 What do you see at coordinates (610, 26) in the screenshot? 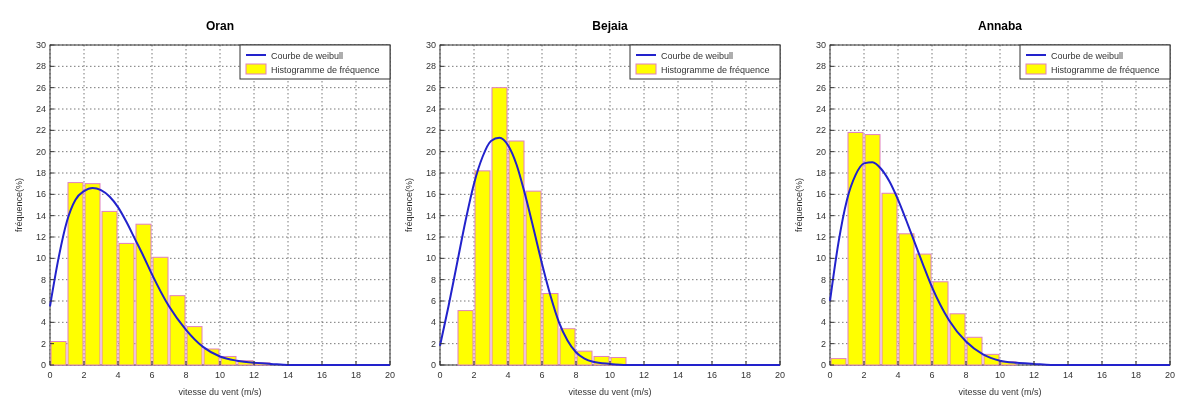
I see `chart-title: Bejaia` at bounding box center [610, 26].